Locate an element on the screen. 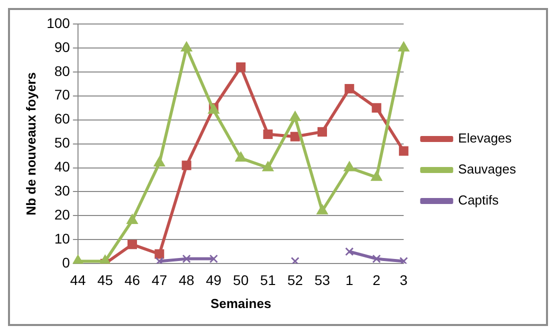 The image size is (558, 335). x-tick-label: 48 is located at coordinates (186, 280).